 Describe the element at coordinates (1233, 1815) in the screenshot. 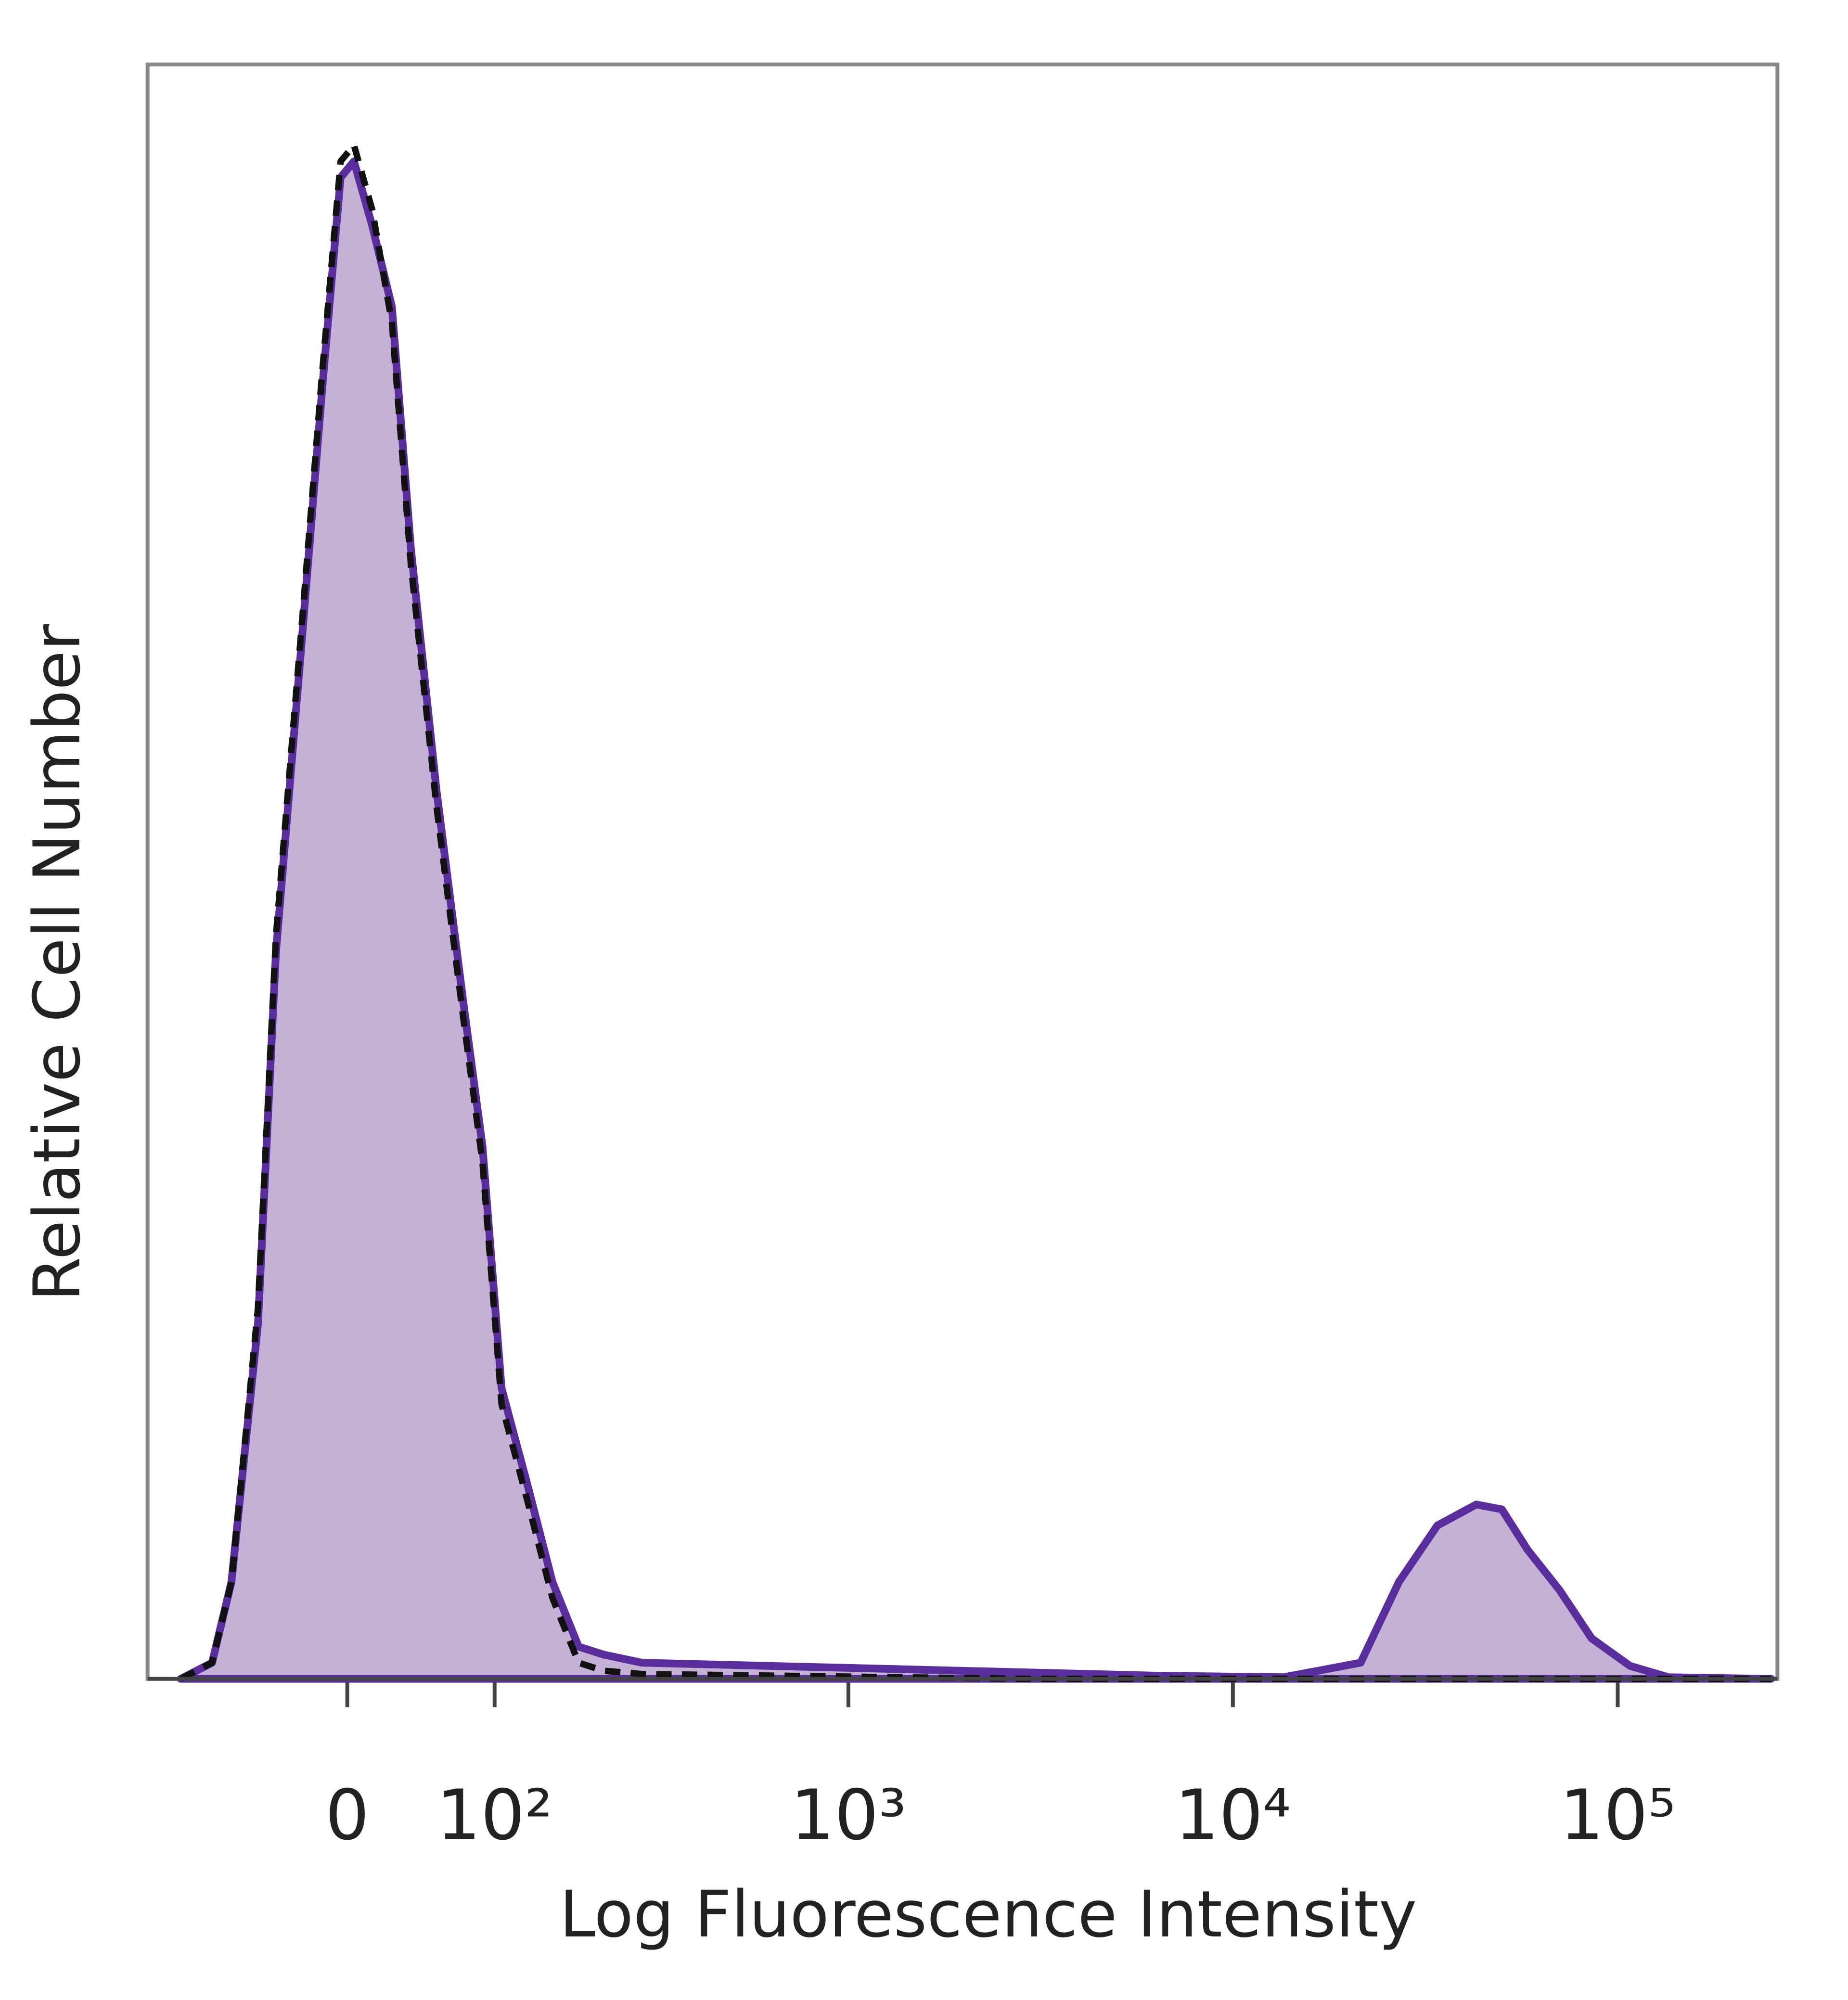

I see `x-tick-label: 10⁴` at that location.